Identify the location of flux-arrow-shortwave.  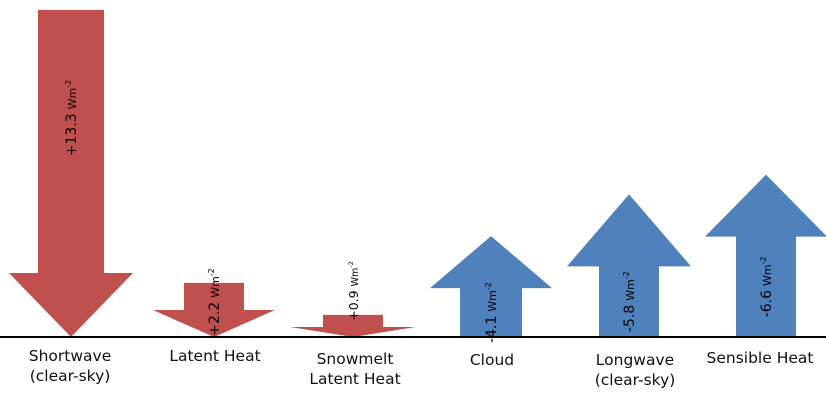
(71, 173).